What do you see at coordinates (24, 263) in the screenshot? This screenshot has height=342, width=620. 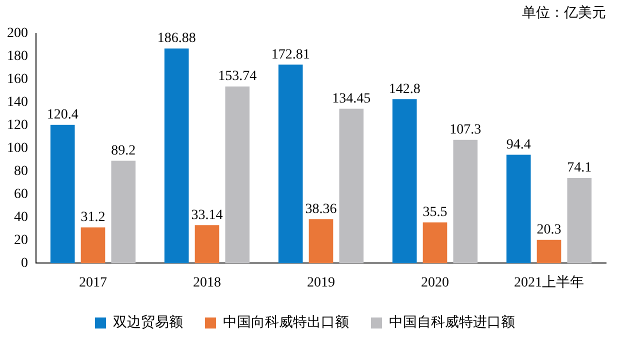 I see `y-tick-label: 0` at bounding box center [24, 263].